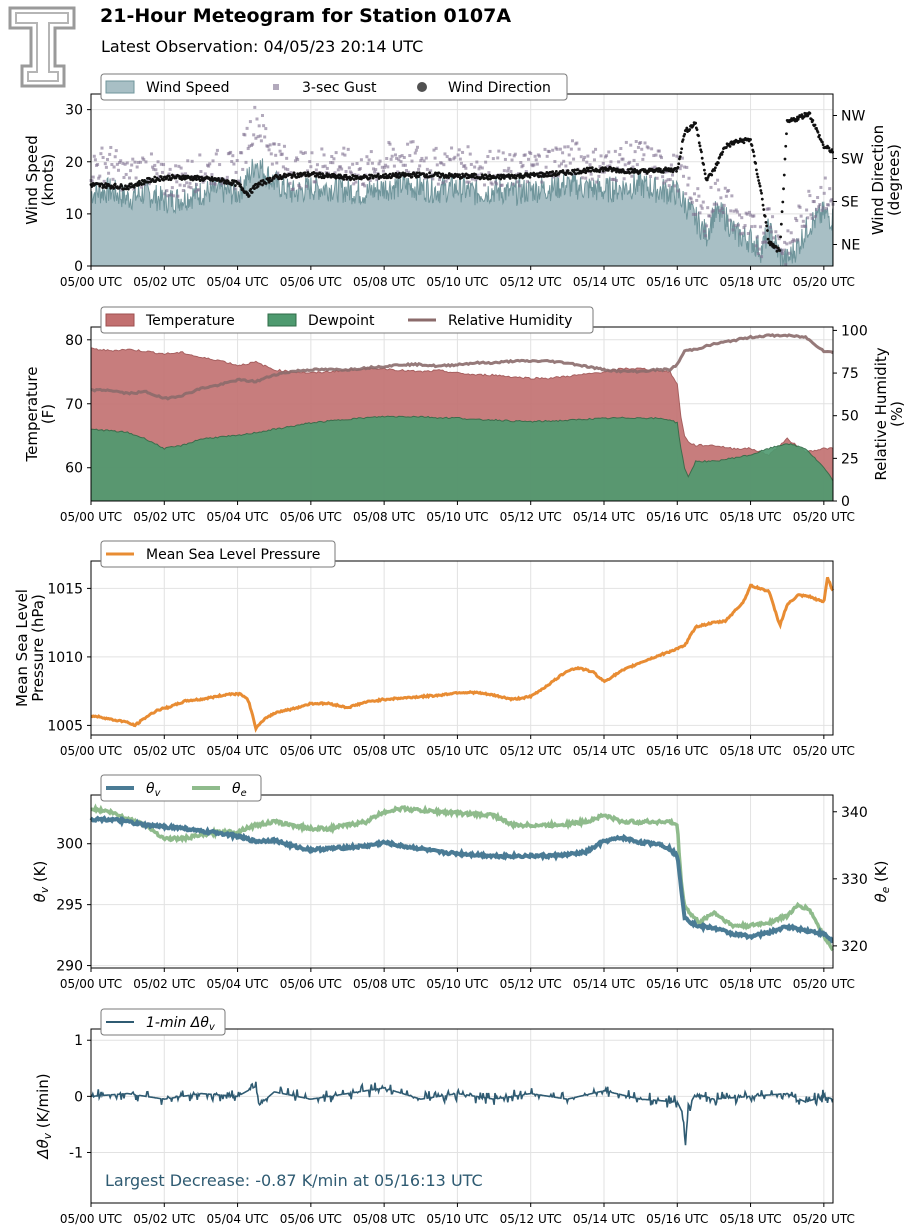 This screenshot has height=1231, width=913. What do you see at coordinates (181, 788) in the screenshot?
I see `legend: θv θe` at bounding box center [181, 788].